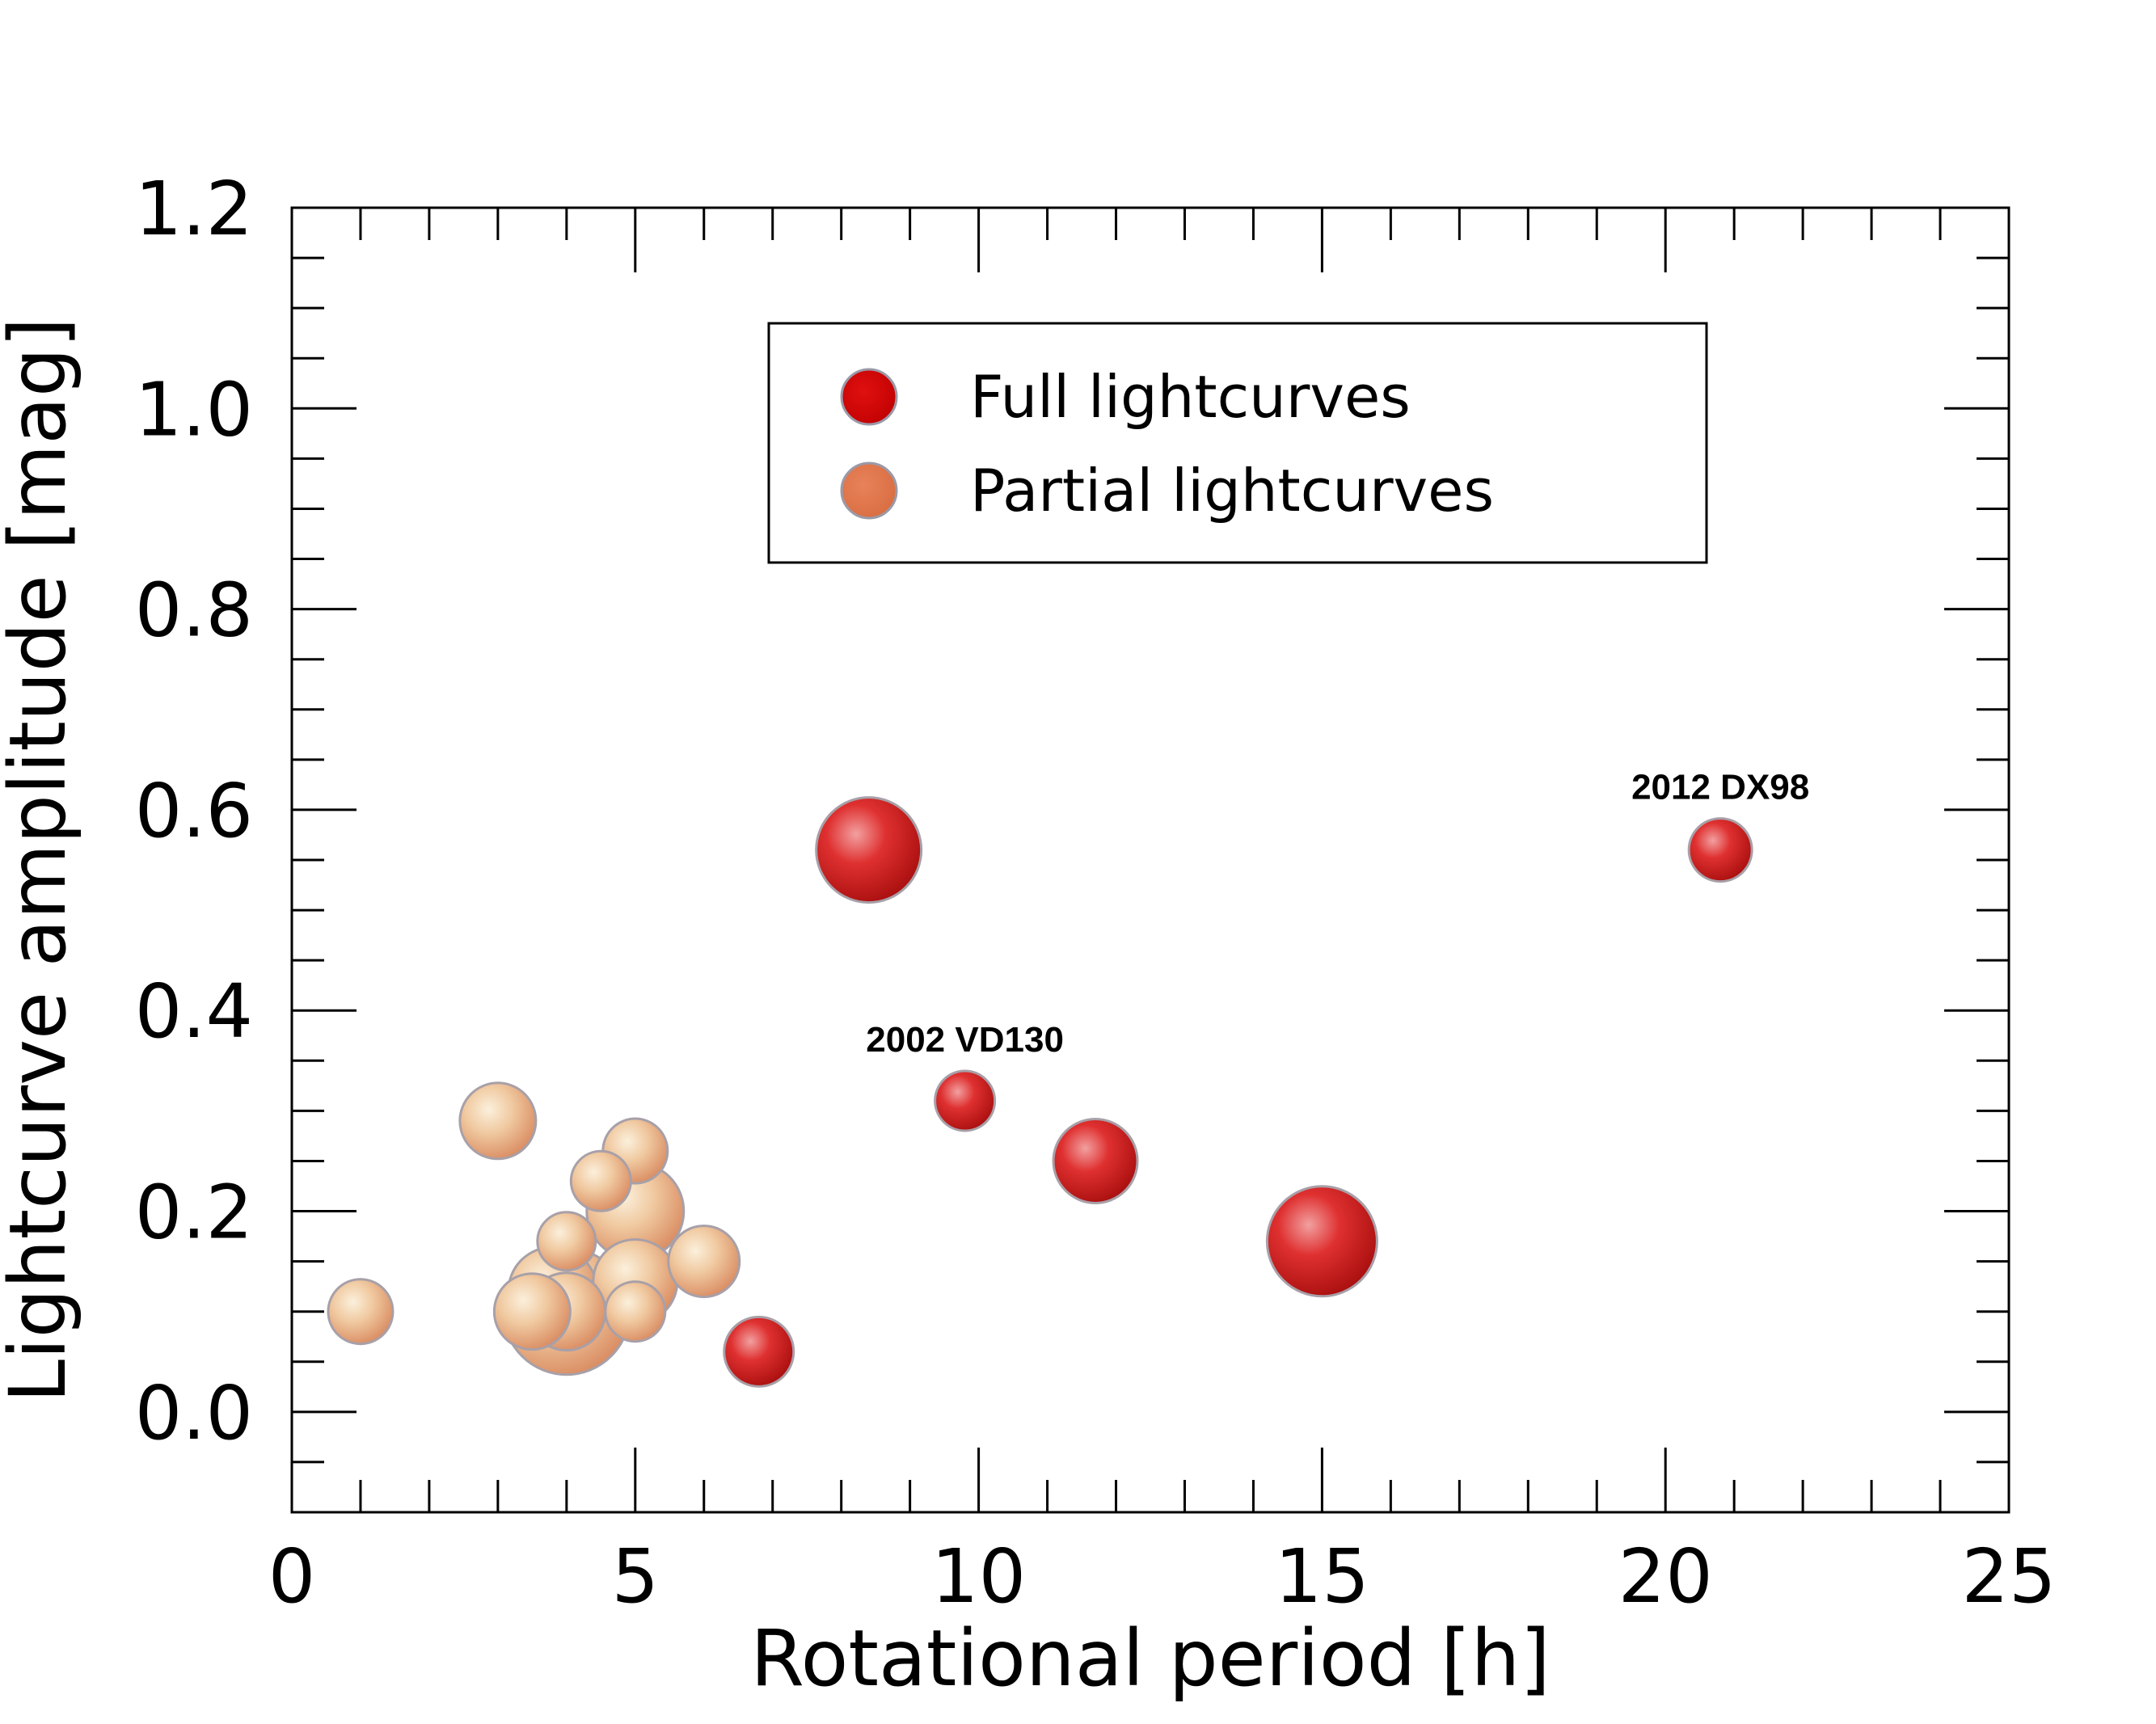 This screenshot has height=1724, width=2156. I want to click on x-tick-label: 10, so click(979, 1576).